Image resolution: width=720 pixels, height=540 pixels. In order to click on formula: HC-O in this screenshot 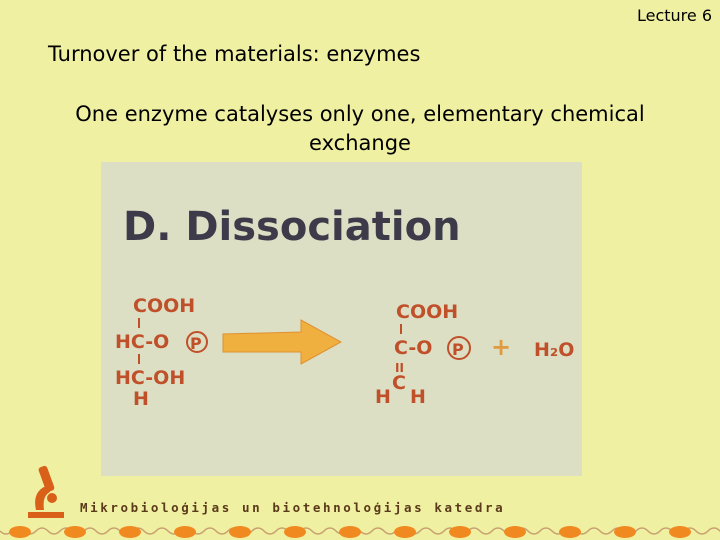, I will do `click(142, 342)`.